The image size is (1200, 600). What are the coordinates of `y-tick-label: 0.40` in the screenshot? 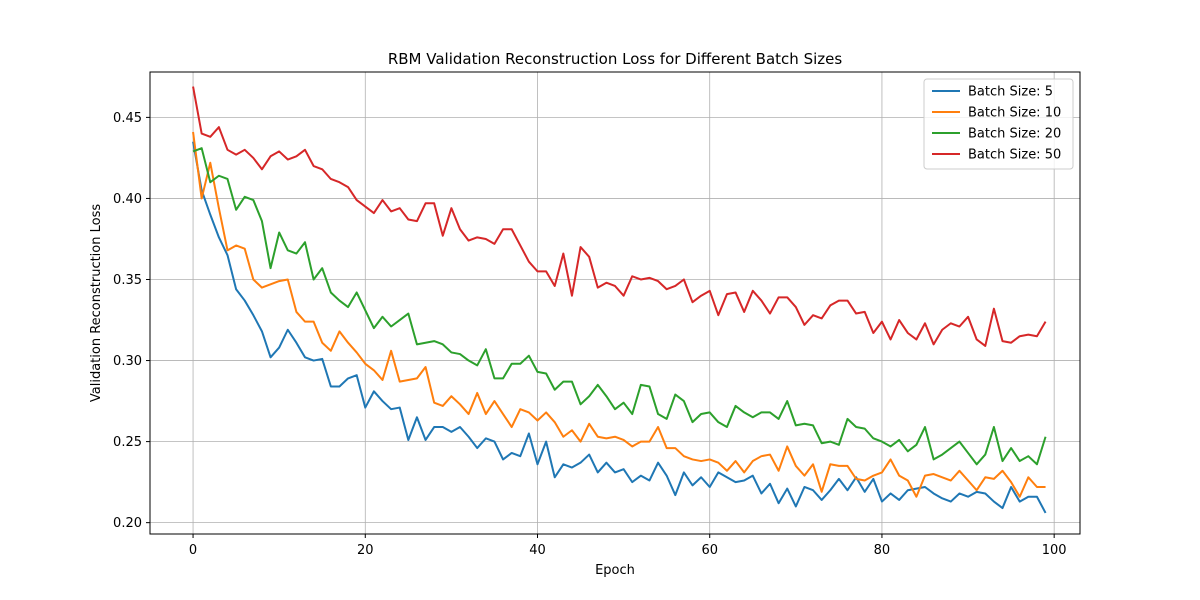 It's located at (127, 199).